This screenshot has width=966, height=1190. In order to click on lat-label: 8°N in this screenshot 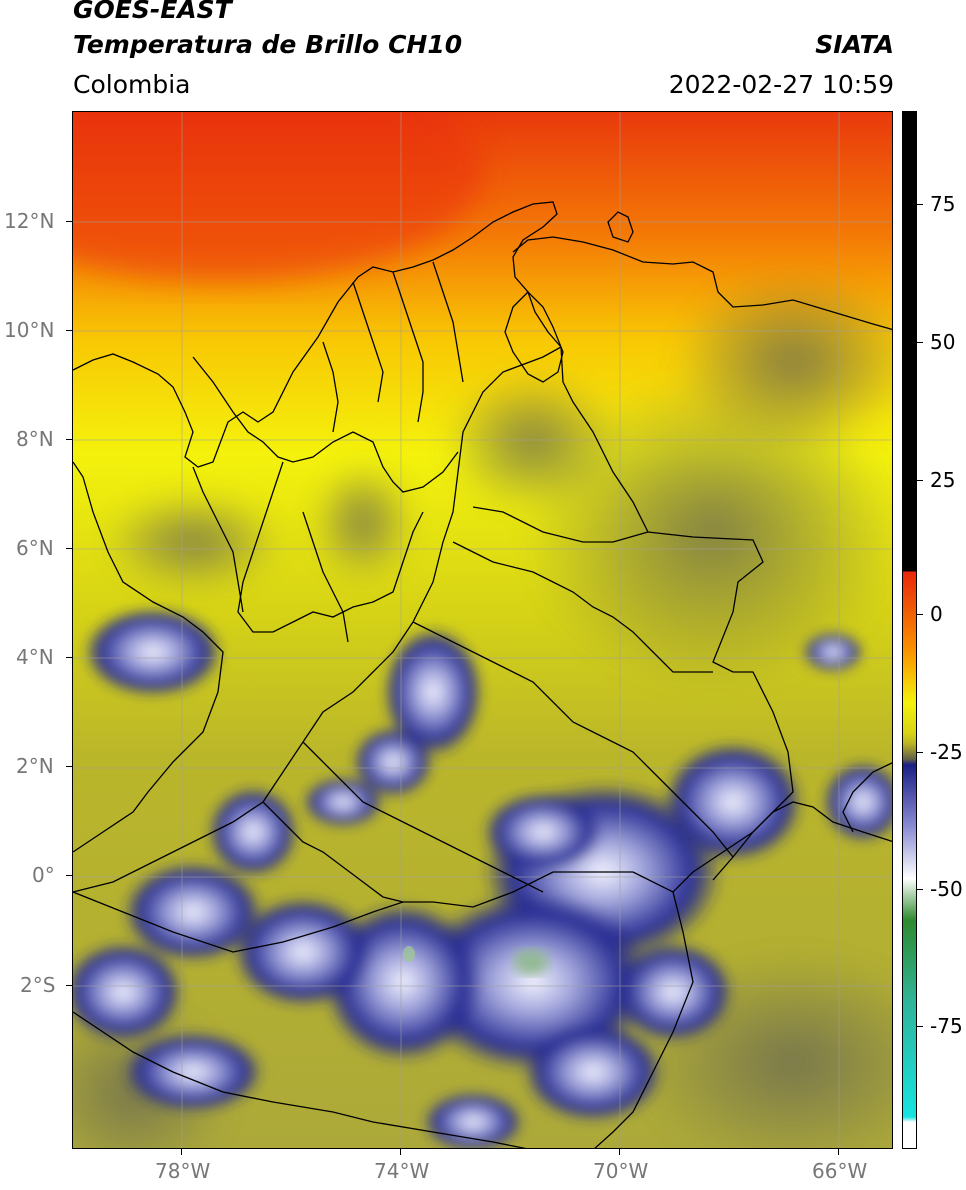, I will do `click(35, 439)`.